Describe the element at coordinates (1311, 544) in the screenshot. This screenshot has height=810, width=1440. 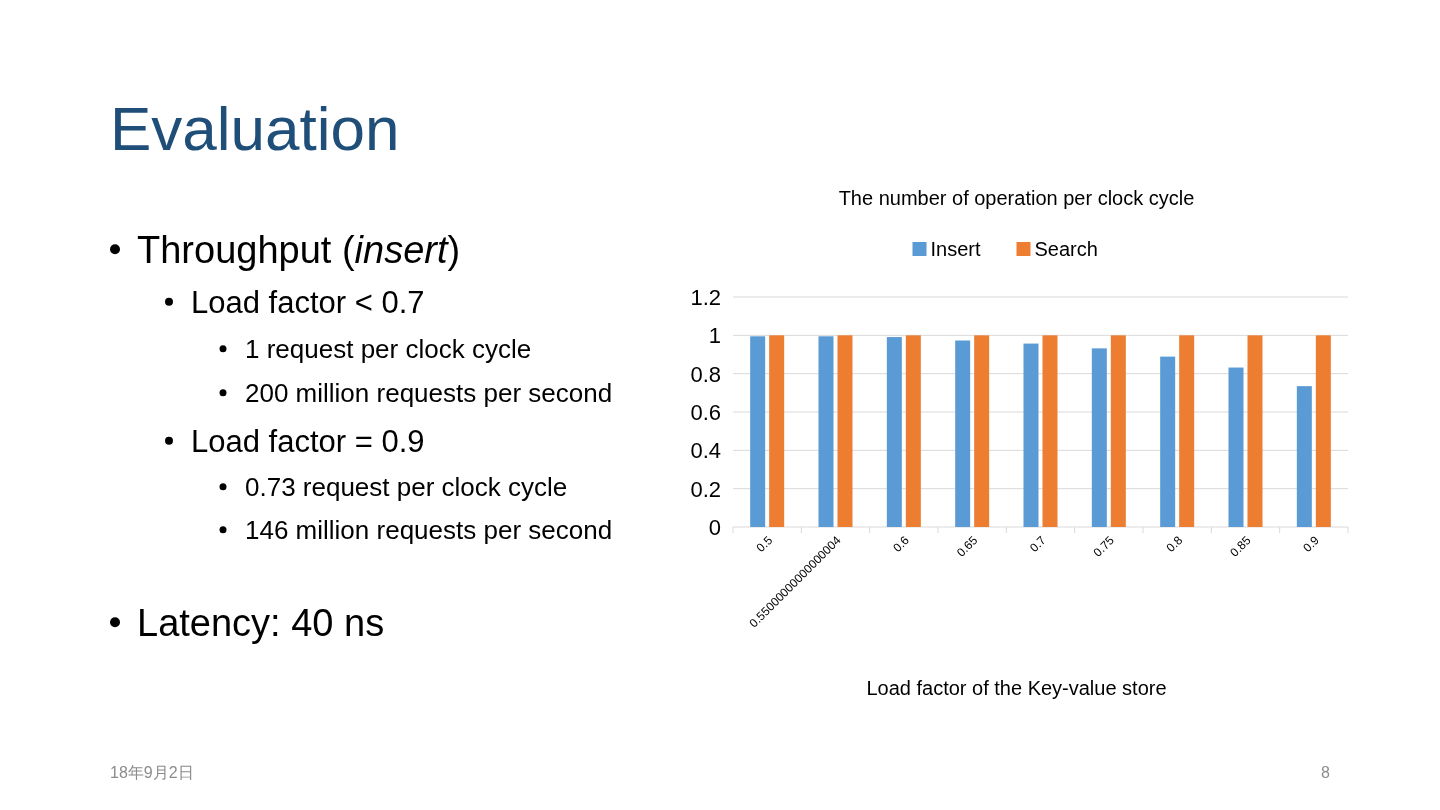
I see `x-tick-label: 0.9` at that location.